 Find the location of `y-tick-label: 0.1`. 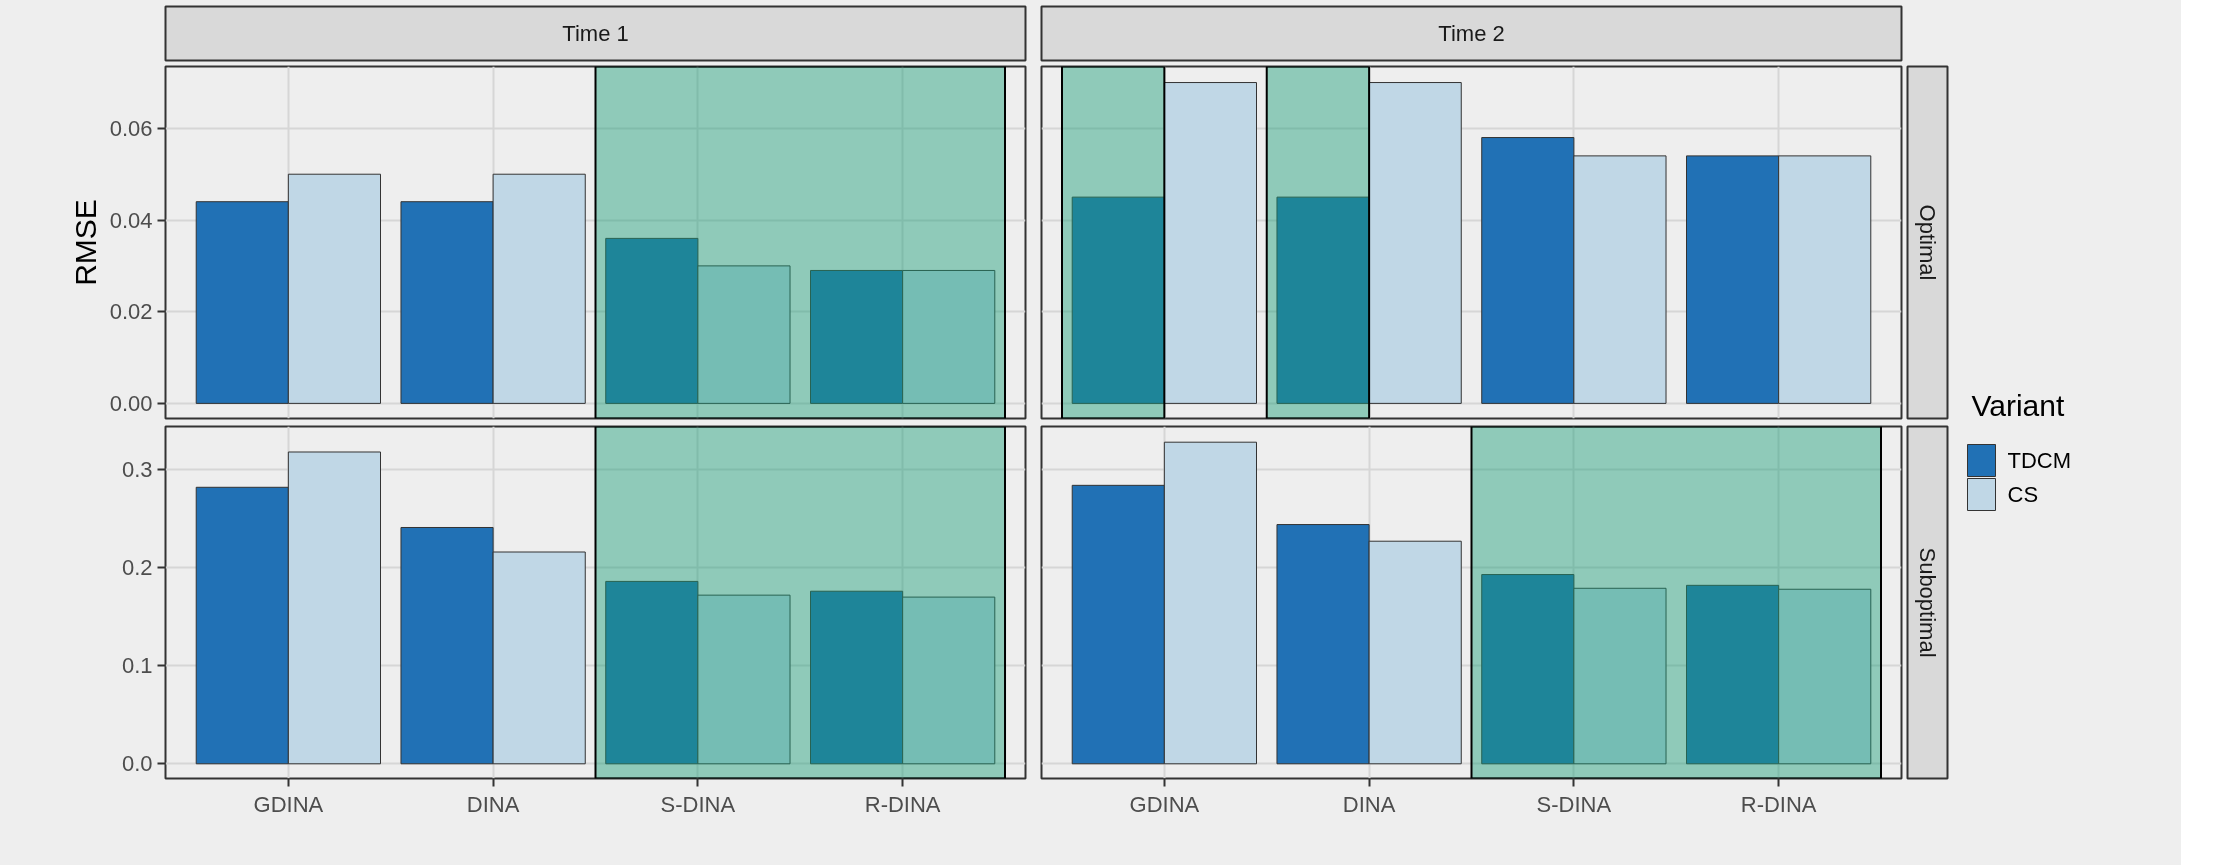

y-tick-label: 0.1 is located at coordinates (137, 666).